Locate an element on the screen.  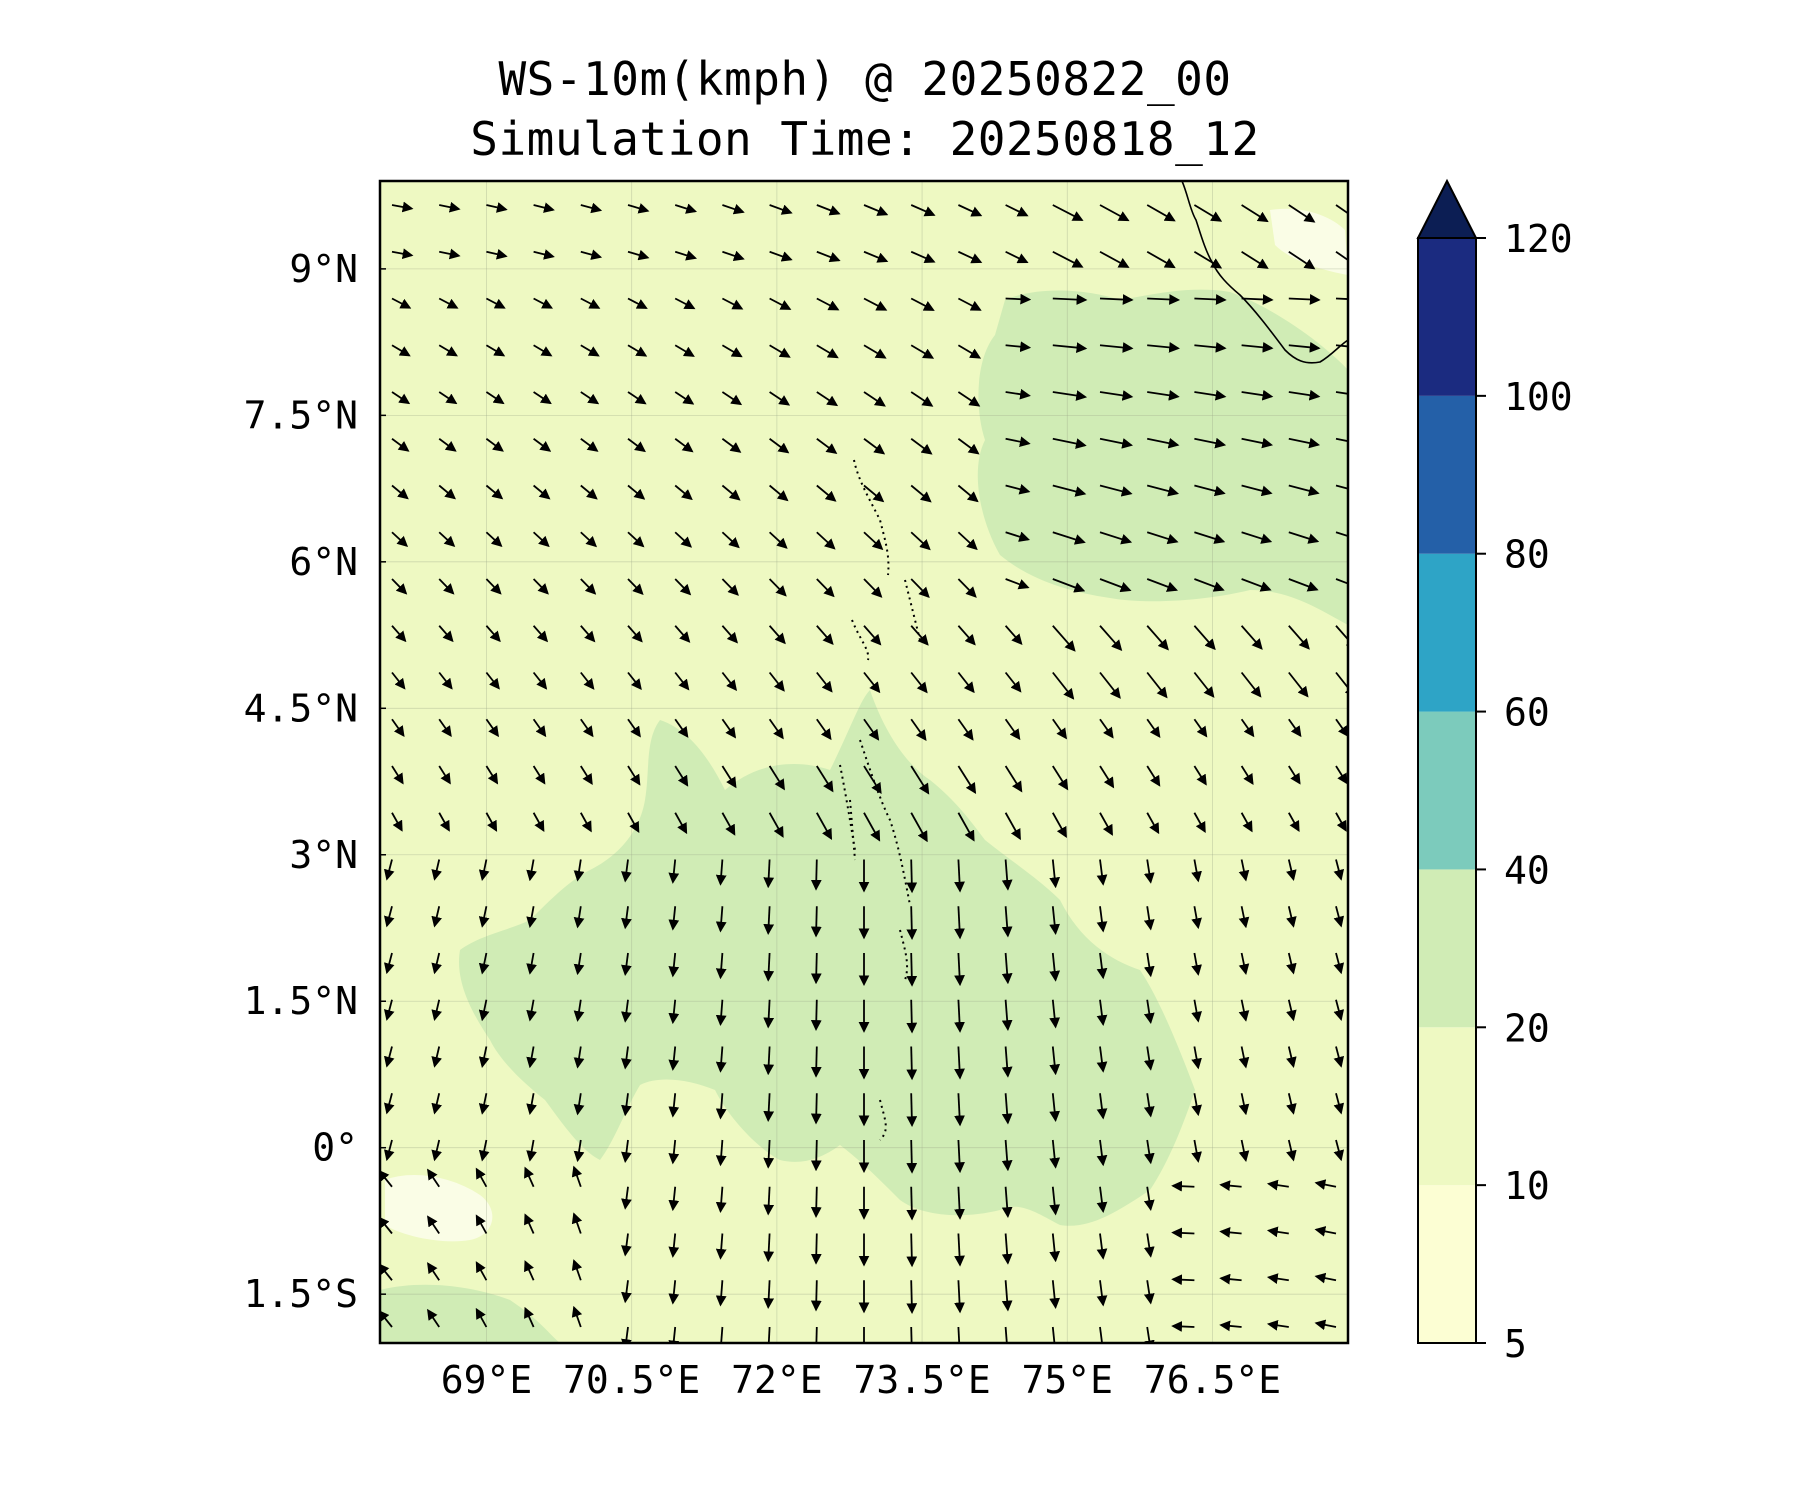
lat-tick-label: 0° is located at coordinates (335, 1148).